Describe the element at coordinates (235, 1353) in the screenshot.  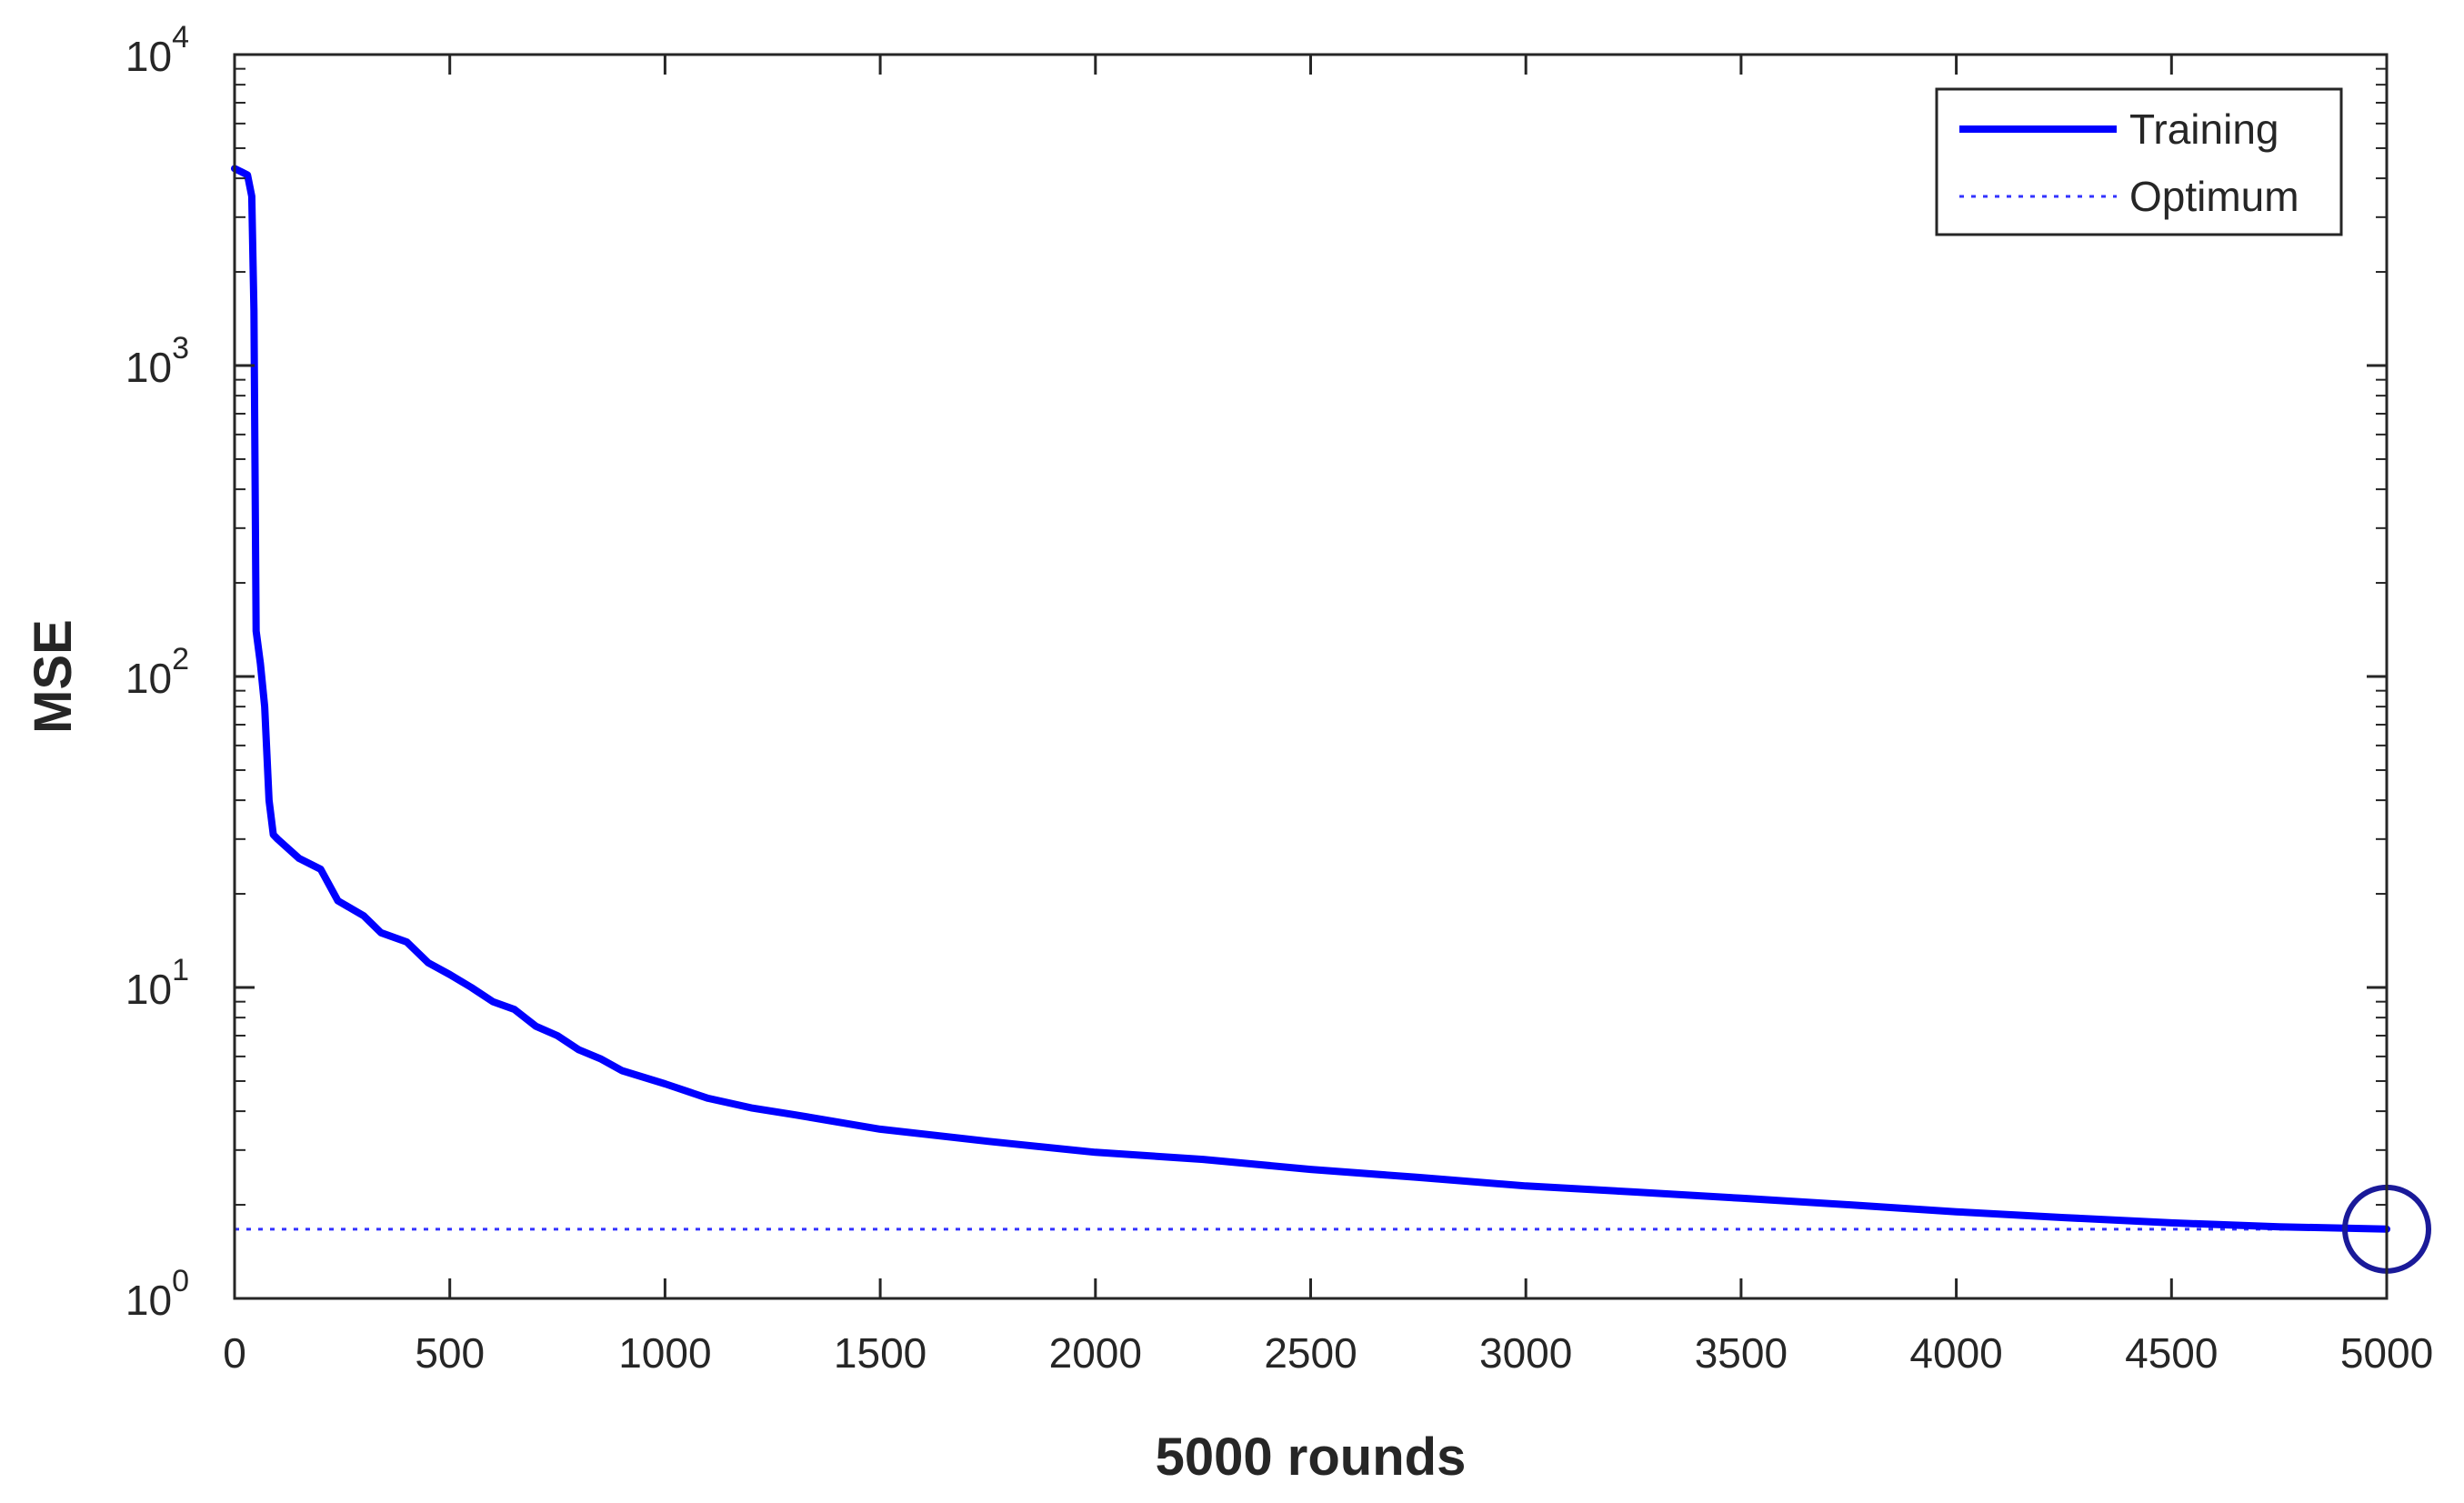
I see `x-tick-label: 0` at that location.